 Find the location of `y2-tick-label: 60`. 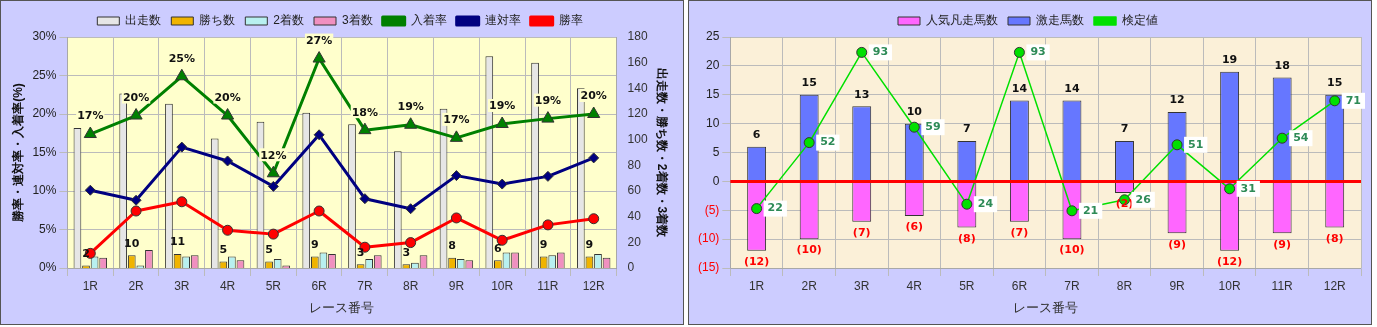

y2-tick-label: 60 is located at coordinates (634, 190).